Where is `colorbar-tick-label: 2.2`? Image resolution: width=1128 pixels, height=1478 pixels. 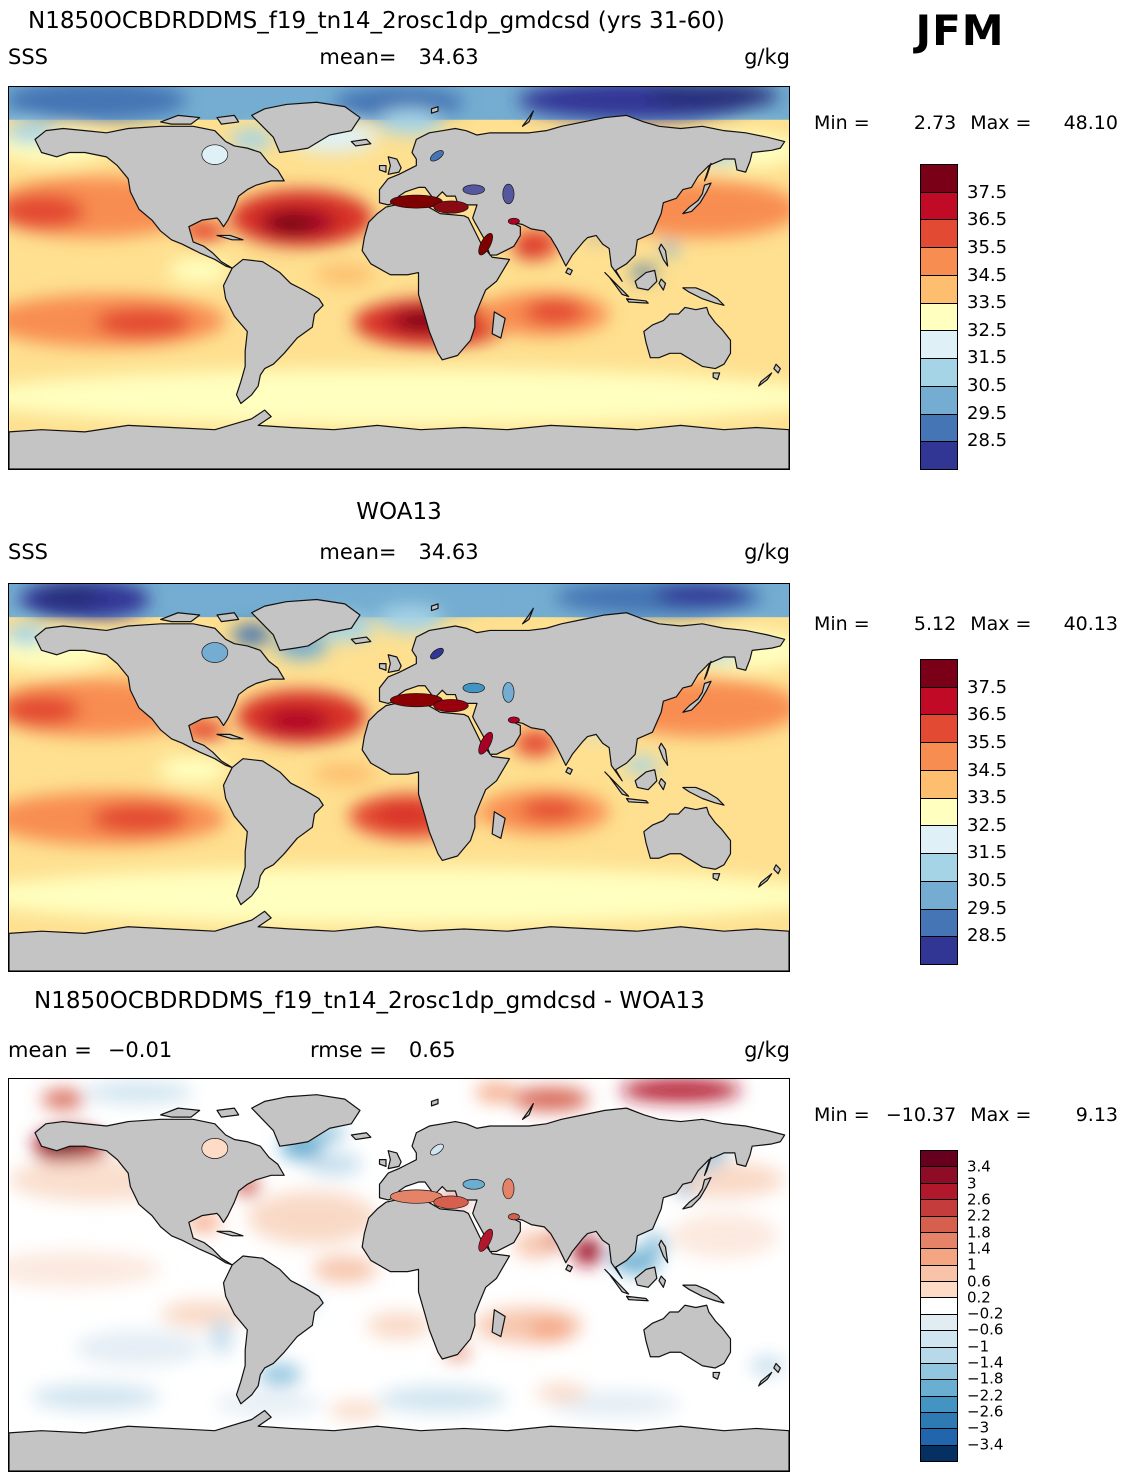
colorbar-tick-label: 2.2 is located at coordinates (979, 1215).